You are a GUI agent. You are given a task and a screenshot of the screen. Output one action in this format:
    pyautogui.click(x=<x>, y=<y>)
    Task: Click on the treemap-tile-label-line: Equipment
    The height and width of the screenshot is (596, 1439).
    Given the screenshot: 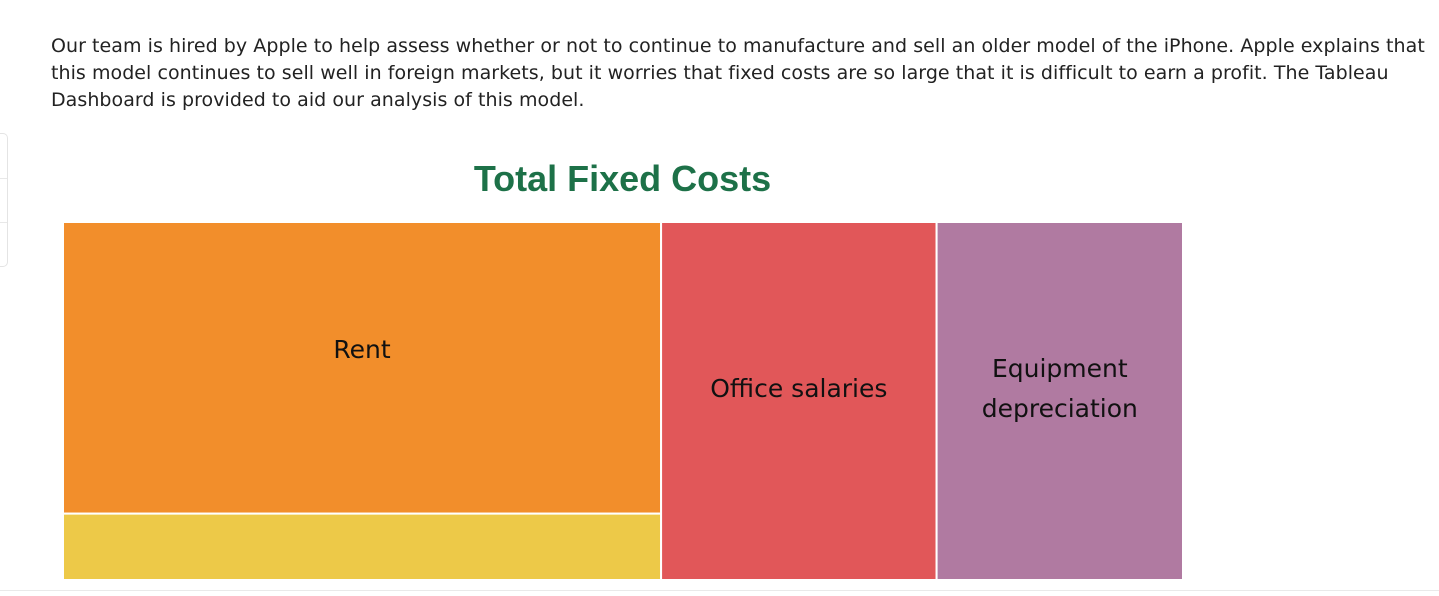 What is the action you would take?
    pyautogui.click(x=1060, y=368)
    